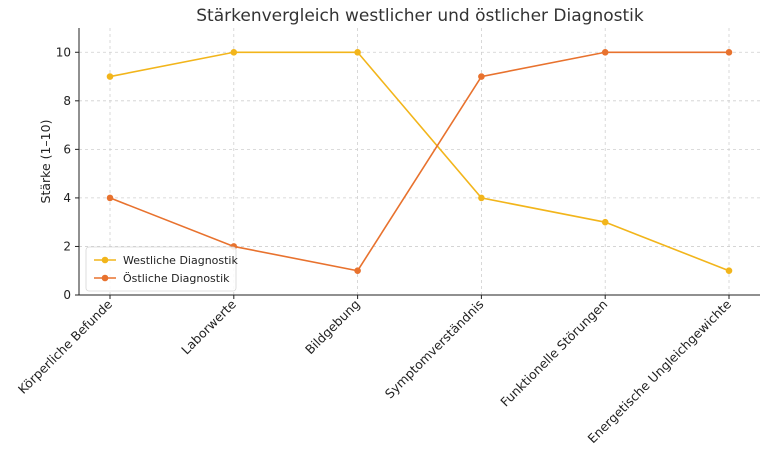  Describe the element at coordinates (67, 246) in the screenshot. I see `y-tick-label-1: 2` at that location.